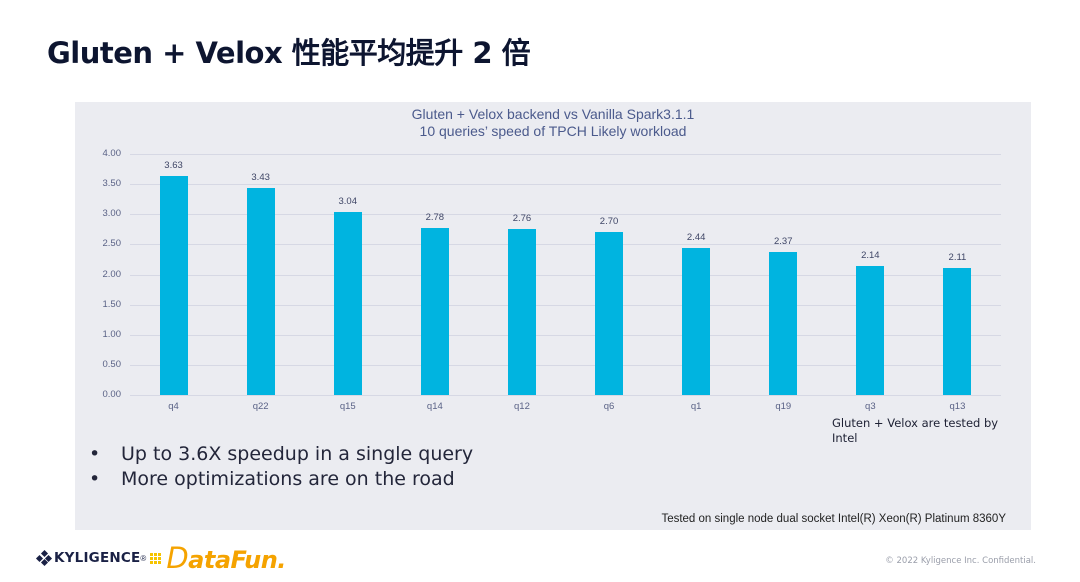 This screenshot has height=582, width=1080. I want to click on y-axis-tick-label: 3.50, so click(112, 184).